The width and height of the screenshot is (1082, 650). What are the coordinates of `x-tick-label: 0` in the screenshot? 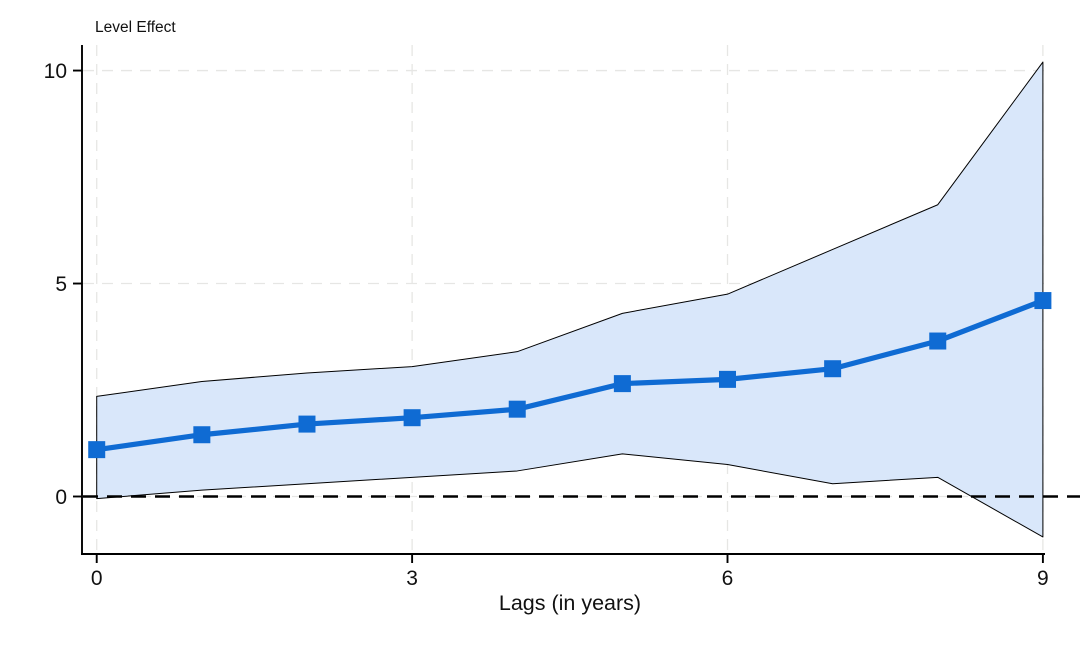 It's located at (97, 578).